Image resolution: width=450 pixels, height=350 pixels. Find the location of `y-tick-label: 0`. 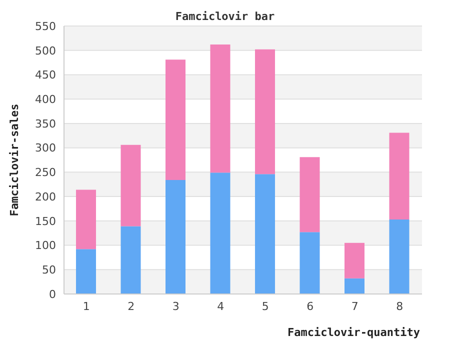

y-tick-label: 0 is located at coordinates (52, 294).